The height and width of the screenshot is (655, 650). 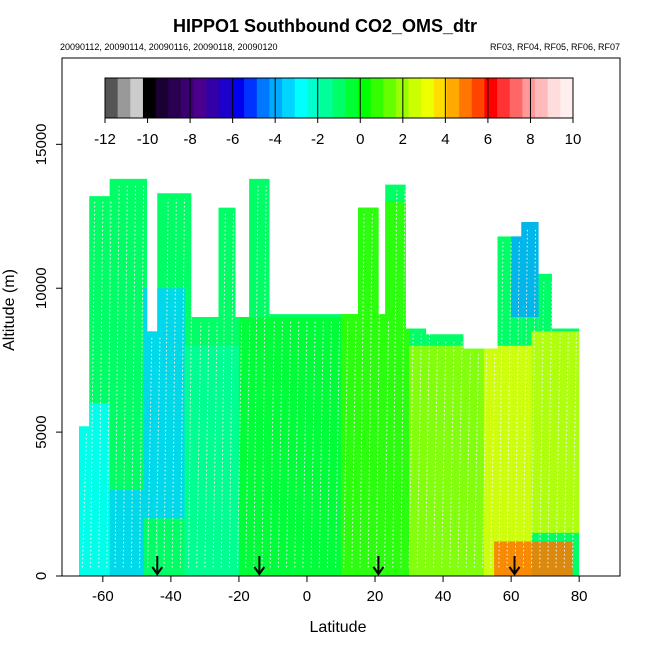 I want to click on x-axis-label: Latitude, so click(x=338, y=627).